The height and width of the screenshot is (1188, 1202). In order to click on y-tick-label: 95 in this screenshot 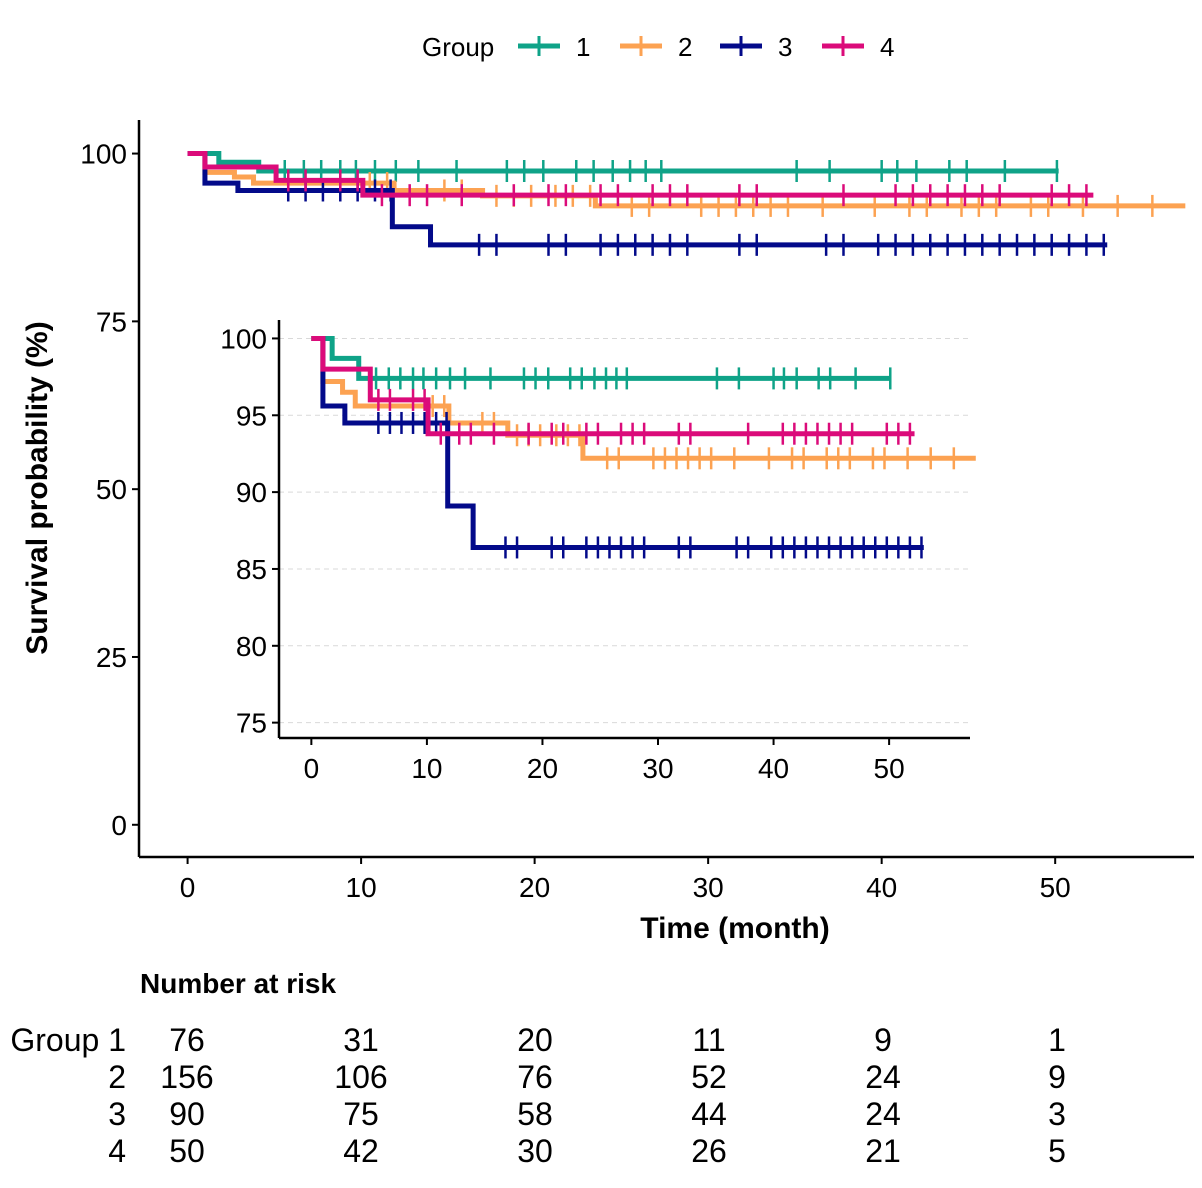, I will do `click(251, 415)`.